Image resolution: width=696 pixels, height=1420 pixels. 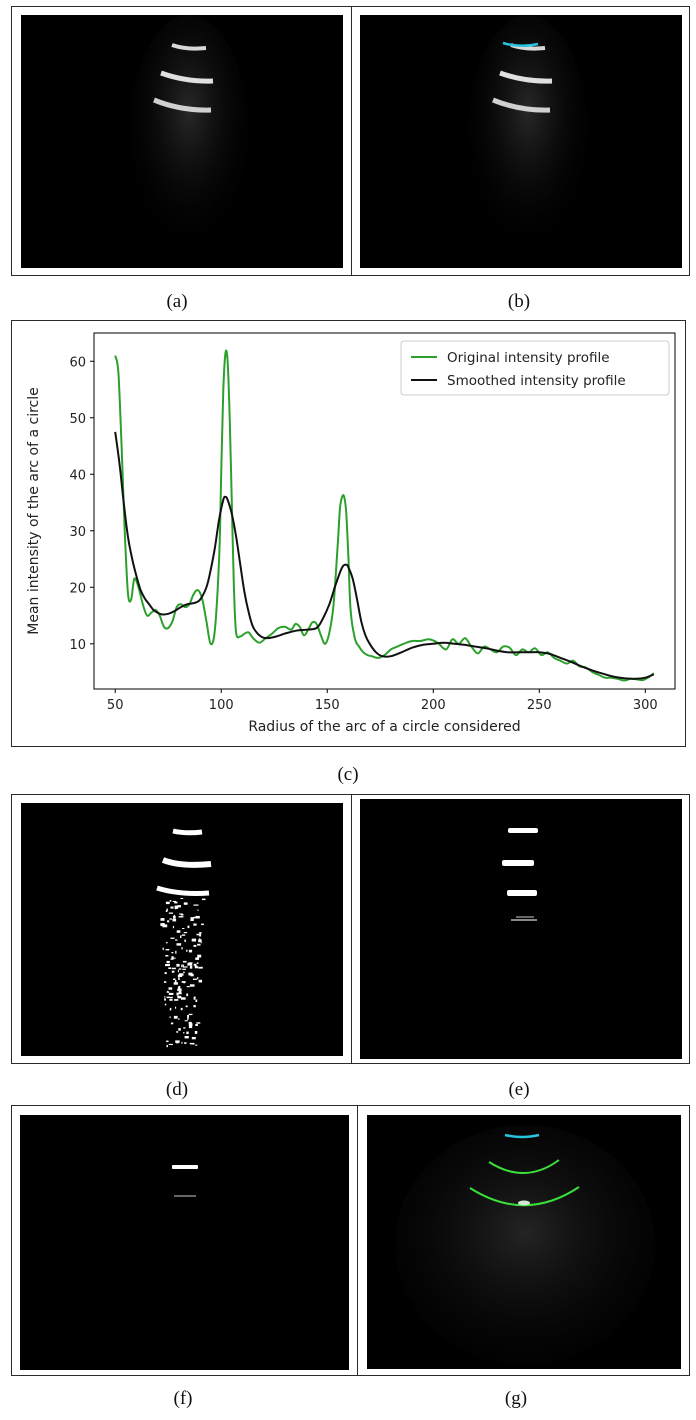 What do you see at coordinates (189, 135) in the screenshot?
I see `ultrasound-a-svg` at bounding box center [189, 135].